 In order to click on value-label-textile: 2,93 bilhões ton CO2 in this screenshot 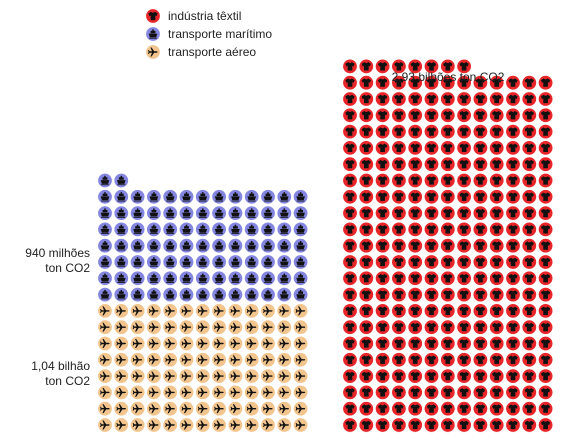, I will do `click(448, 77)`.